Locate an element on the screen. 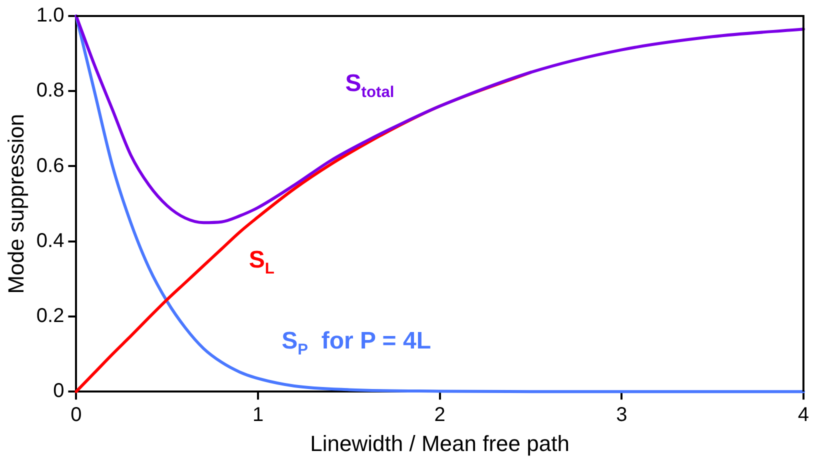 The image size is (813, 462). y-tick-label: 1.0 is located at coordinates (50, 15).